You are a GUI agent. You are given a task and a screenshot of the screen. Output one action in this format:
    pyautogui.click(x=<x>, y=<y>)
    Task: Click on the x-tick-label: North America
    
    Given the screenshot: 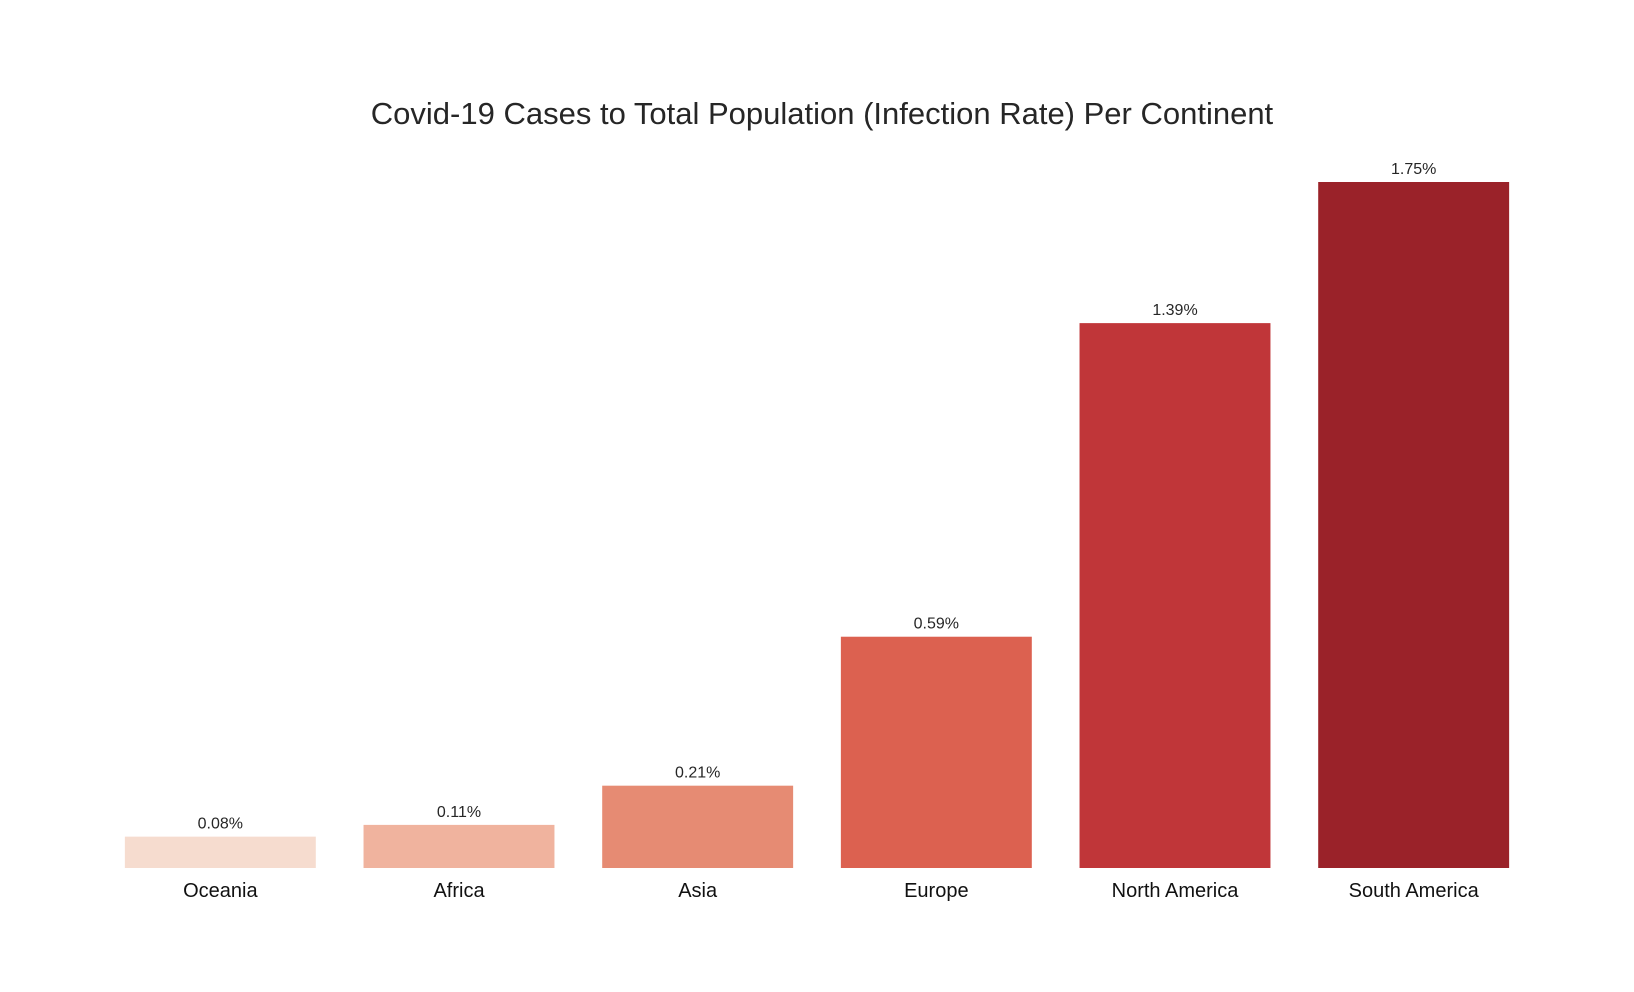 What is the action you would take?
    pyautogui.click(x=1176, y=891)
    